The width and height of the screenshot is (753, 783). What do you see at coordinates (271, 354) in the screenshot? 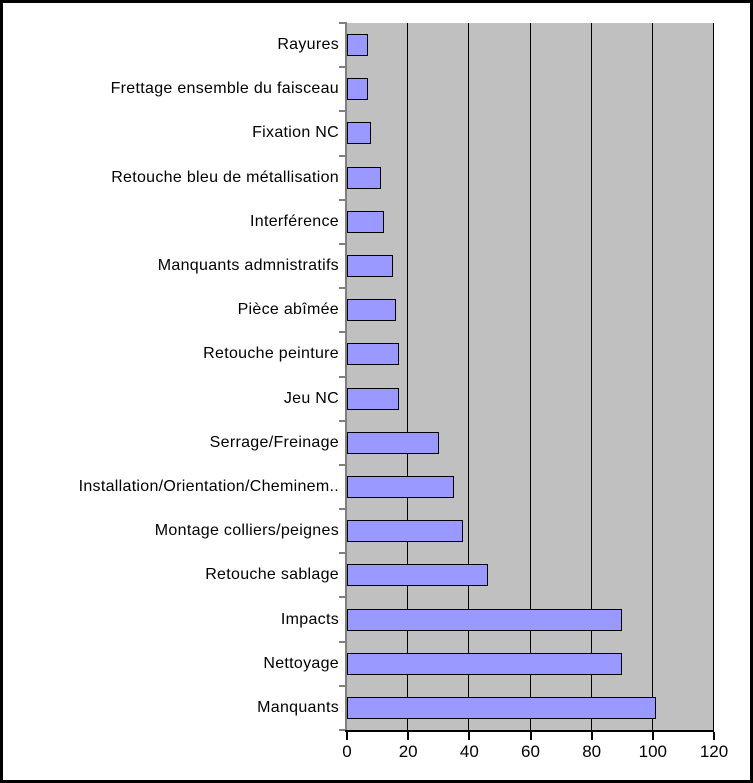
I see `category-label: Retouche peinture` at bounding box center [271, 354].